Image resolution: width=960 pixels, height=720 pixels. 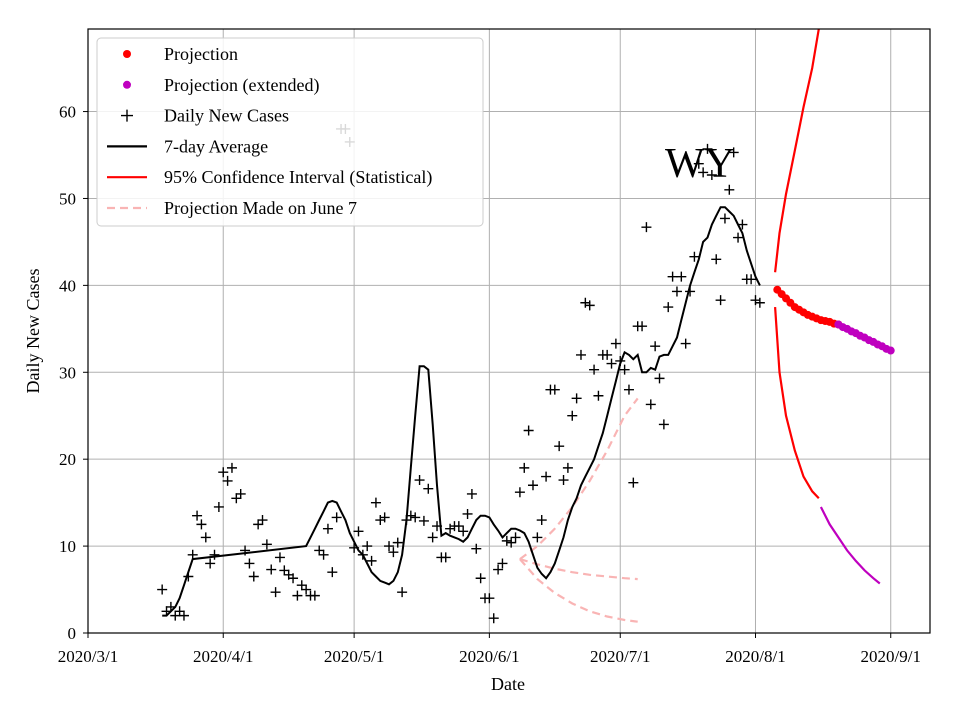 I want to click on y-tick-label: 0, so click(x=72, y=633).